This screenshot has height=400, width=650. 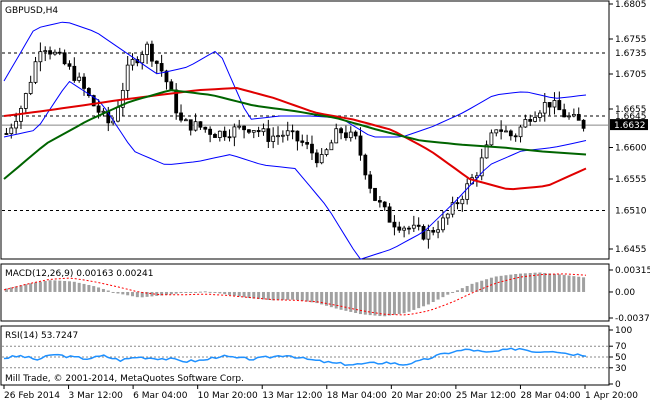 What do you see at coordinates (621, 347) in the screenshot?
I see `rsi-tick-label: 70` at bounding box center [621, 347].